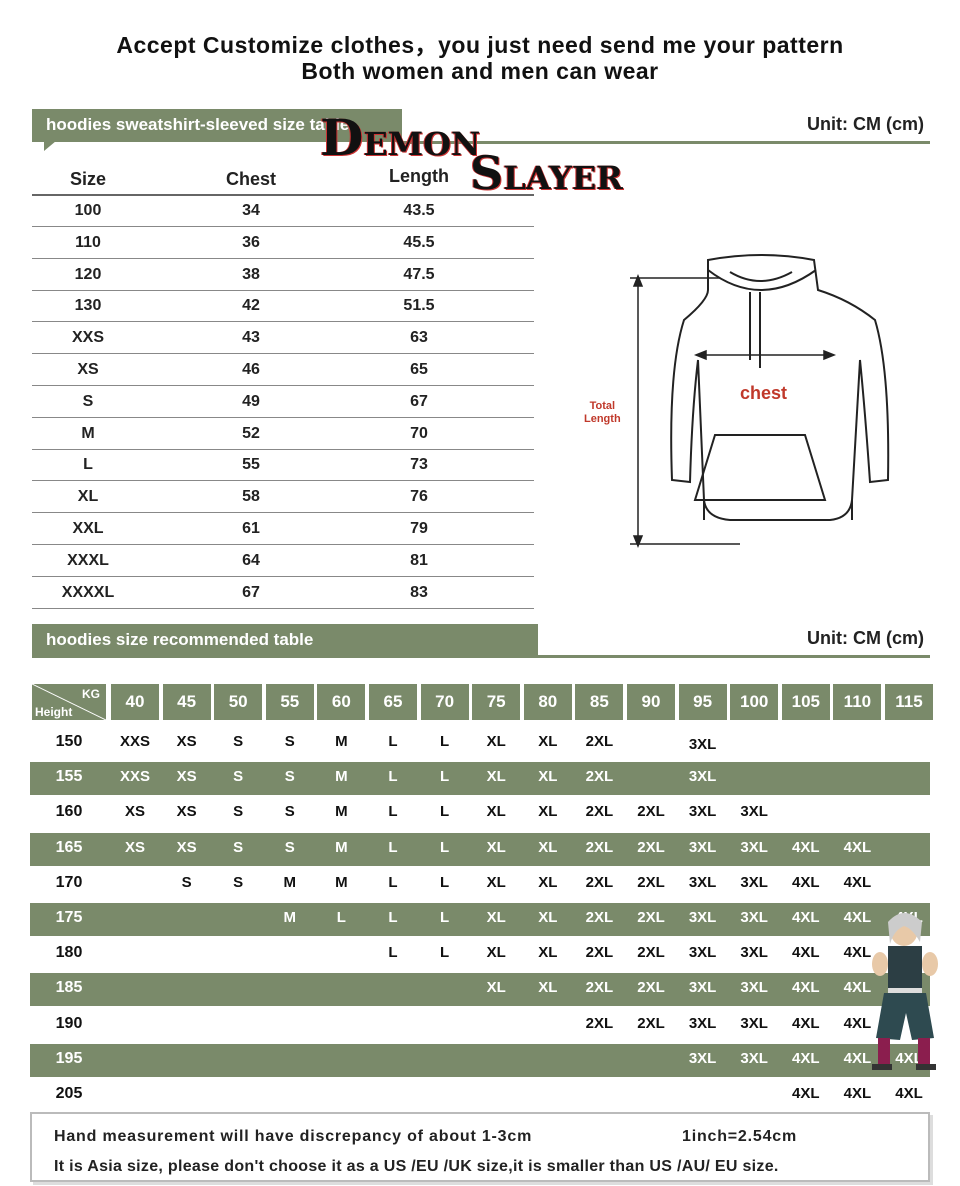  I want to click on note-inch-conversion: 1inch=2.54cm, so click(739, 1136).